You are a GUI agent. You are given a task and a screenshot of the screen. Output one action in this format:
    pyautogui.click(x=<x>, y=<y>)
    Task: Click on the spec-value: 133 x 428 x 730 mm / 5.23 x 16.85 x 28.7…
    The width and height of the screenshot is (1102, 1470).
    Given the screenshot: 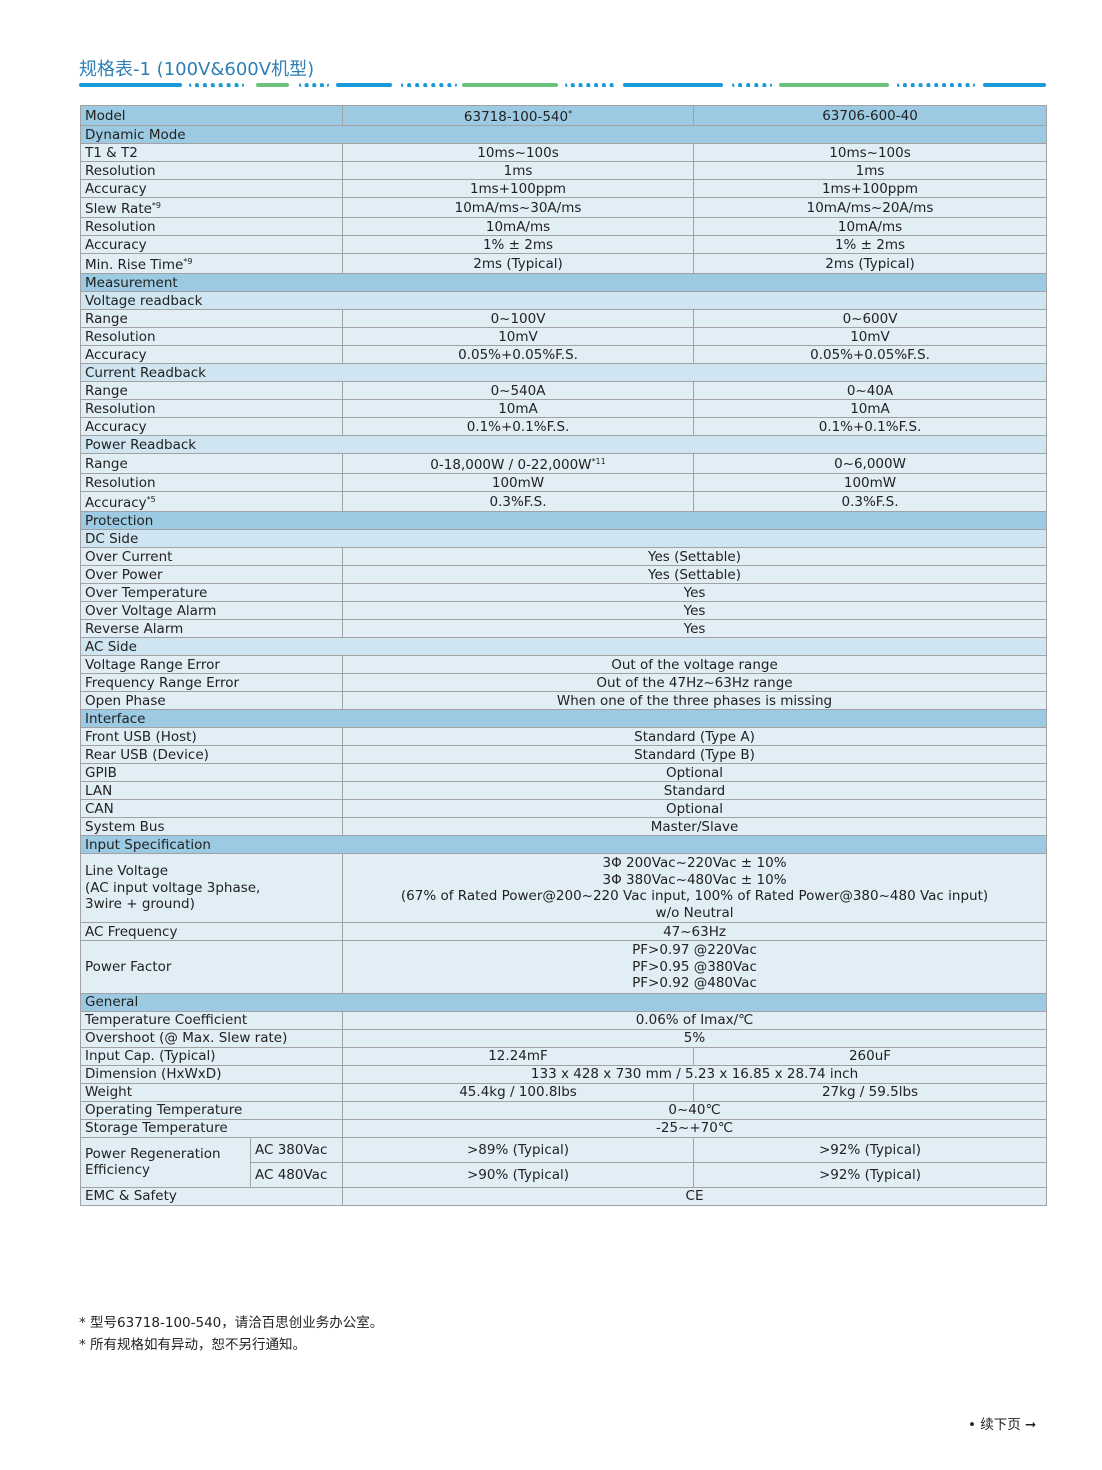 What is the action you would take?
    pyautogui.click(x=695, y=1074)
    